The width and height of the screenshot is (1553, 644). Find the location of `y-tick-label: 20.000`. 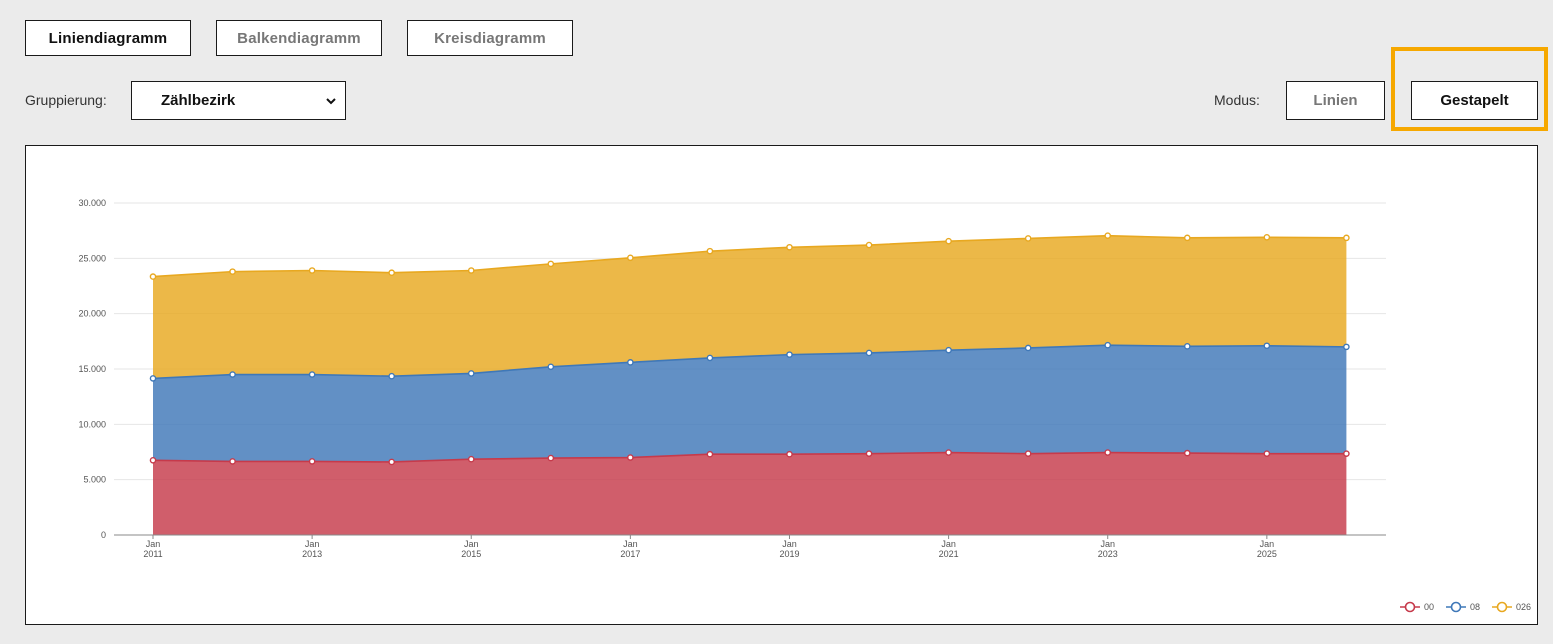

y-tick-label: 20.000 is located at coordinates (92, 314).